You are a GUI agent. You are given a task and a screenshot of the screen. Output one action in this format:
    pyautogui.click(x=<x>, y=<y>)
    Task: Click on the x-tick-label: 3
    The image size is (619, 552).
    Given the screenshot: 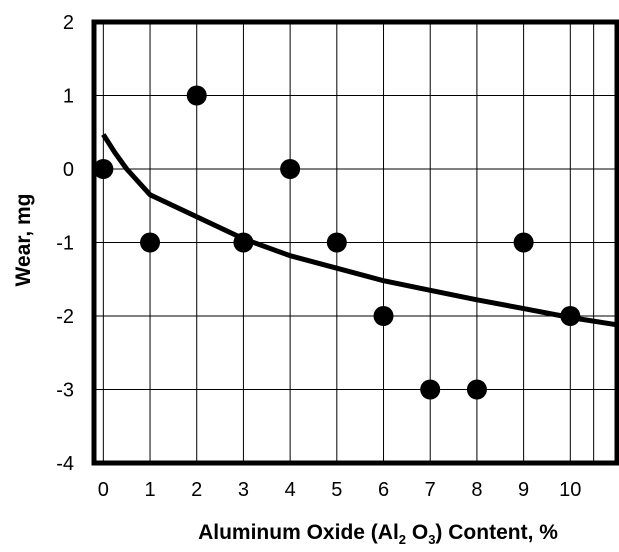 What is the action you would take?
    pyautogui.click(x=243, y=490)
    